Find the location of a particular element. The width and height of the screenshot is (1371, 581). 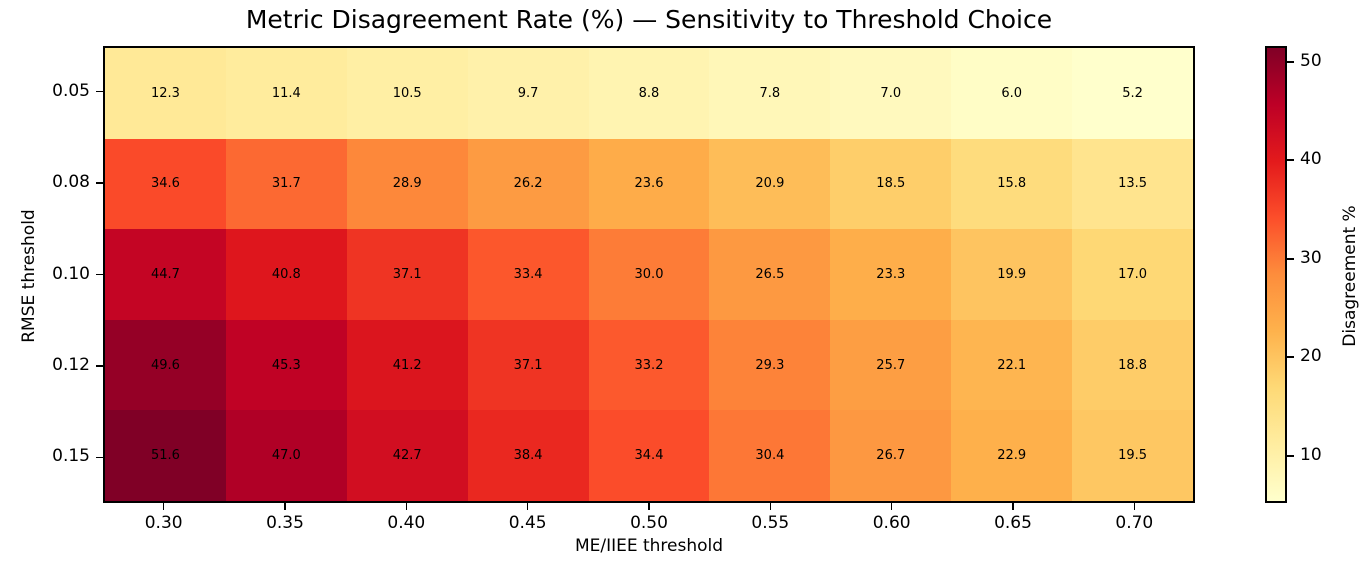

heatmap-cell: 26.2 is located at coordinates (528, 184).